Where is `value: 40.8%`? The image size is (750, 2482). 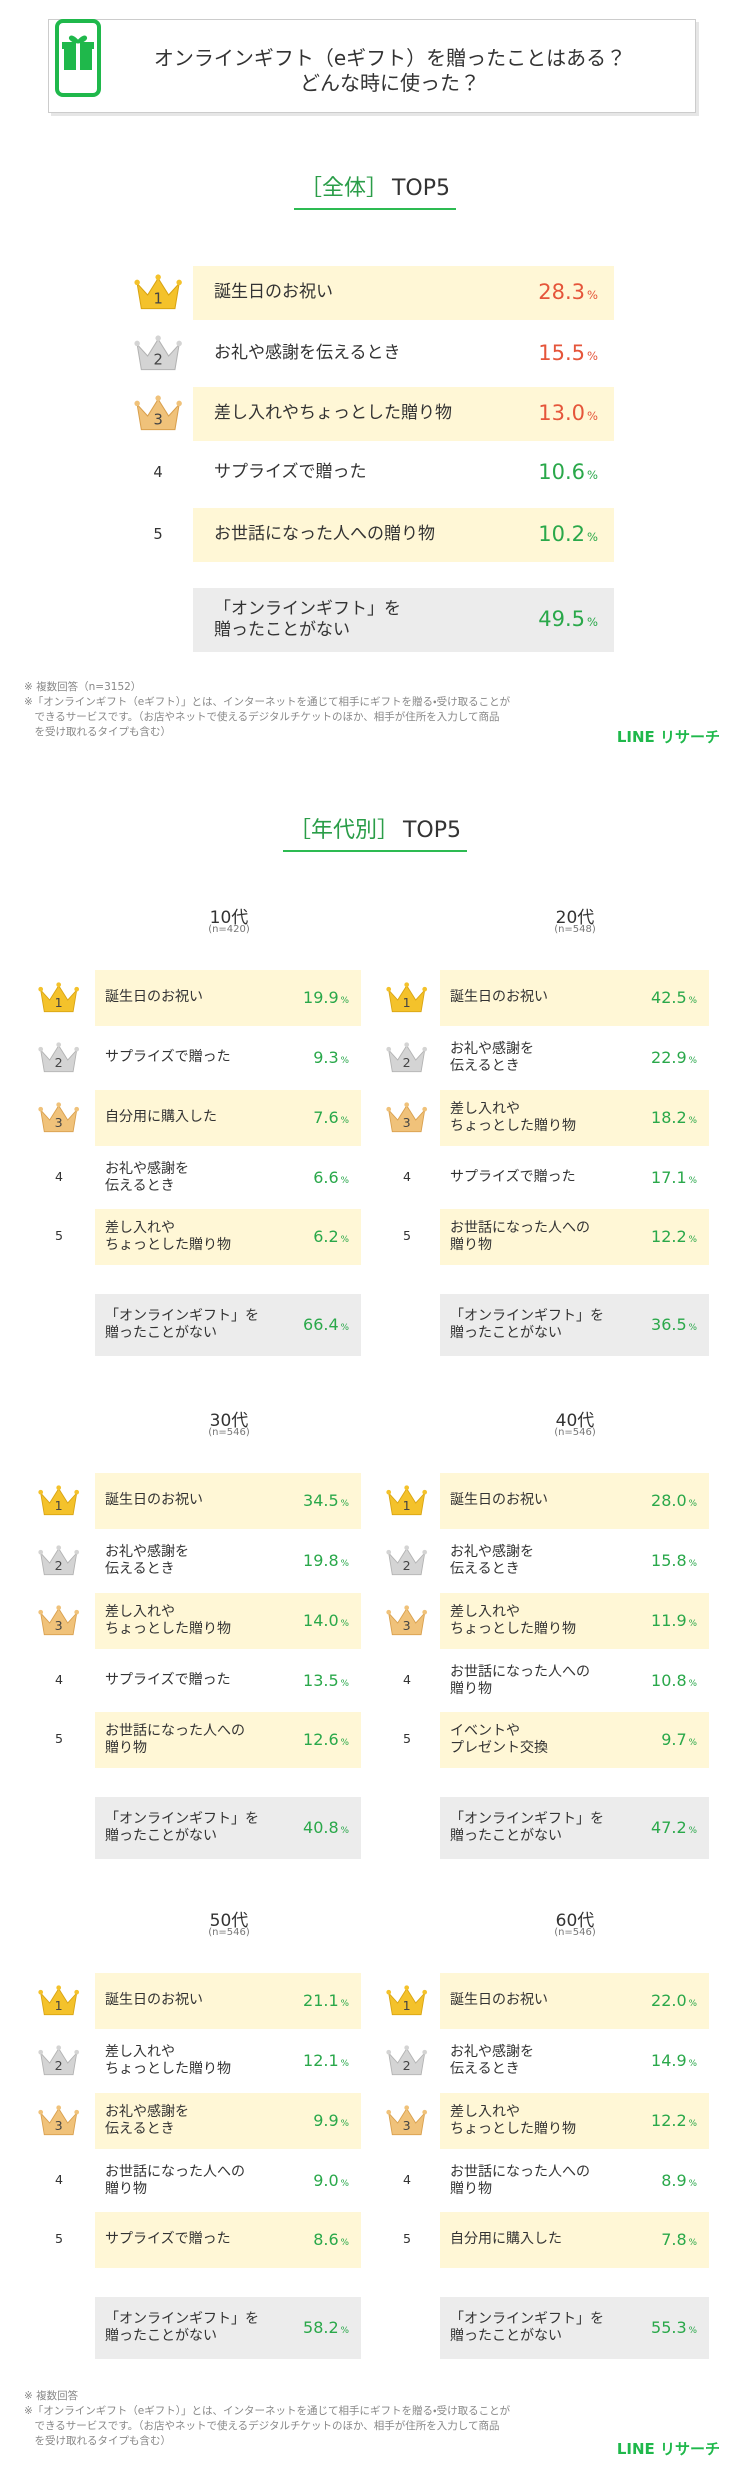
value: 40.8% is located at coordinates (326, 1830).